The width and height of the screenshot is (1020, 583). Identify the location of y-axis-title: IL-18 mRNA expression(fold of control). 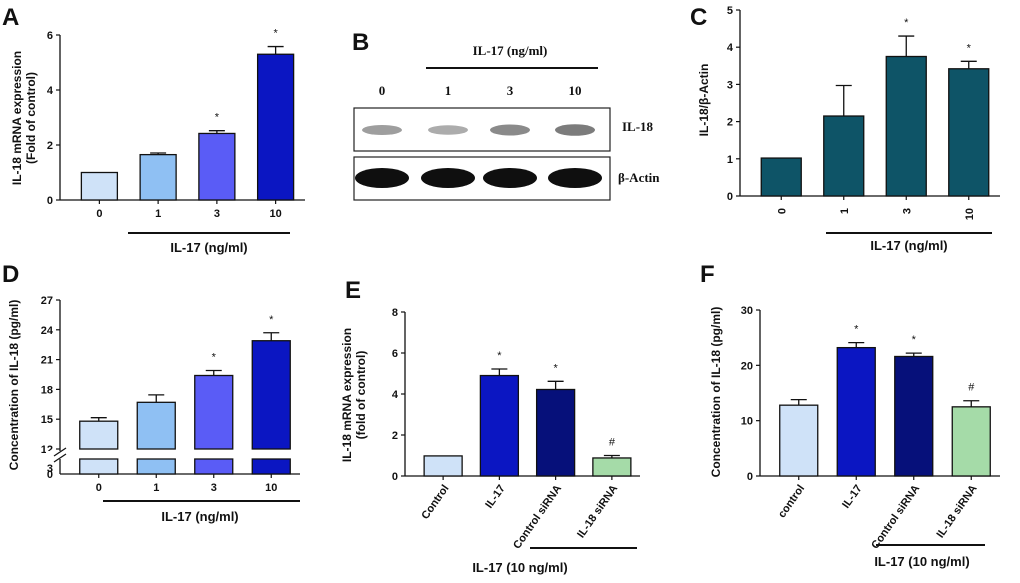
(354, 395).